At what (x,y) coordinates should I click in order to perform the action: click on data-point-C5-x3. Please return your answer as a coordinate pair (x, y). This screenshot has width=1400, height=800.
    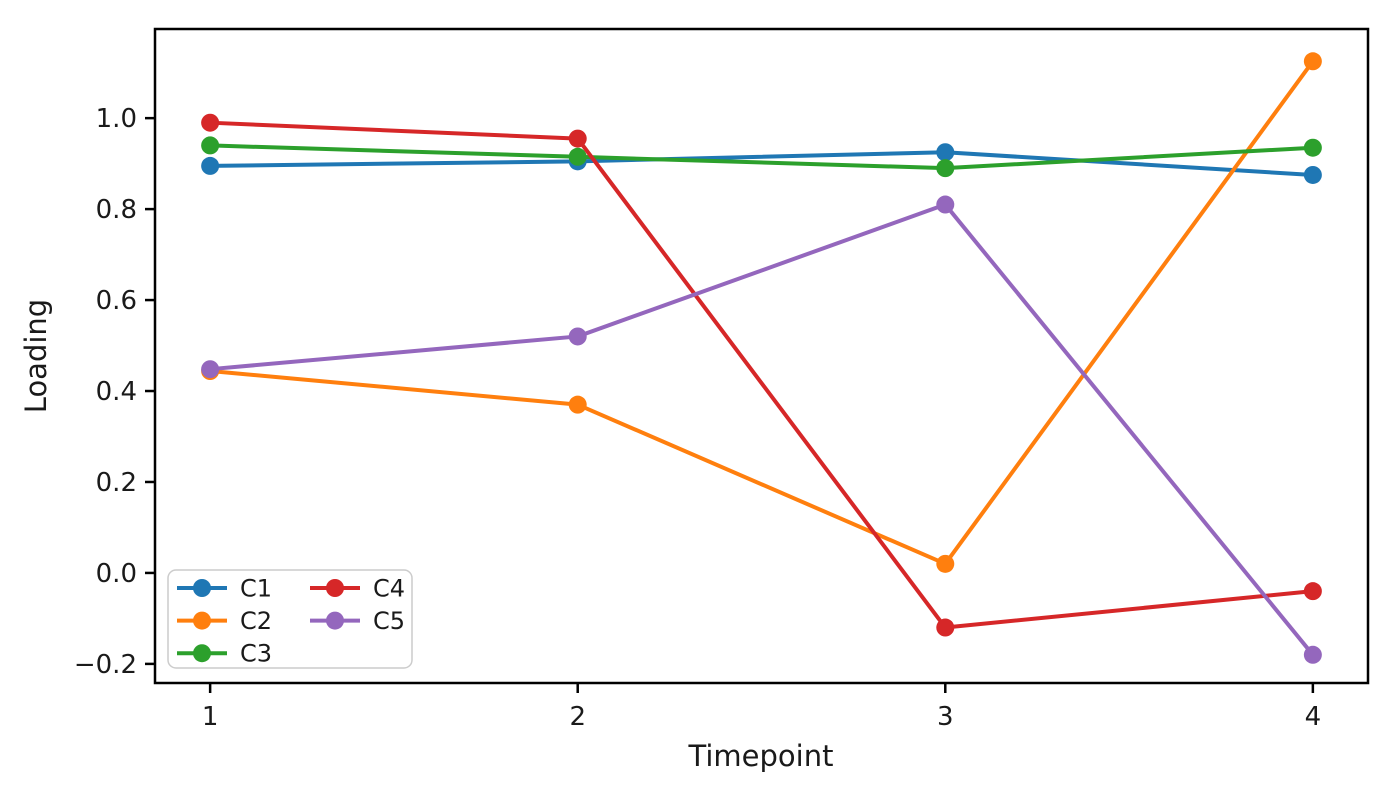
    Looking at the image, I should click on (945, 204).